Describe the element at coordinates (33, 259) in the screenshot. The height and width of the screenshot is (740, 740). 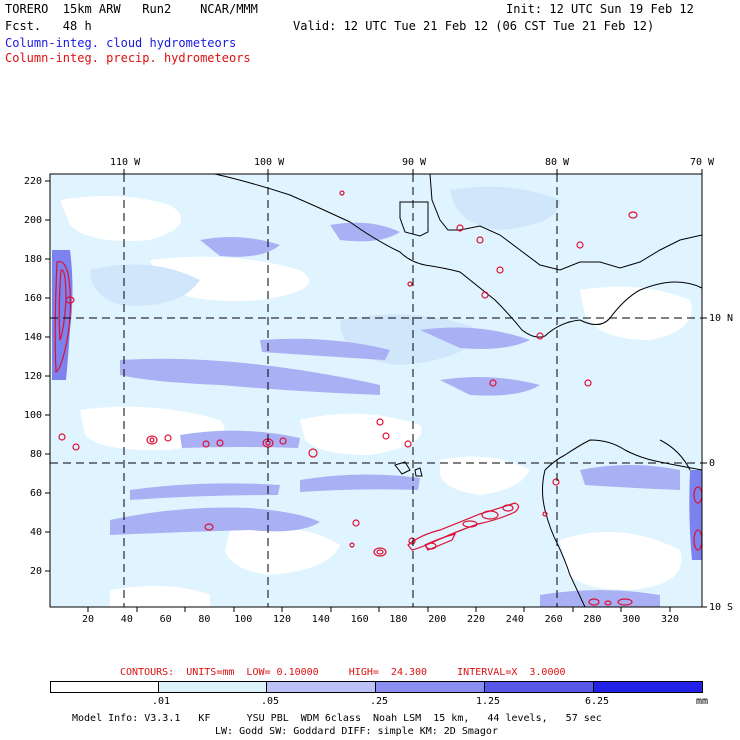
I see `y-tick-180: 180` at that location.